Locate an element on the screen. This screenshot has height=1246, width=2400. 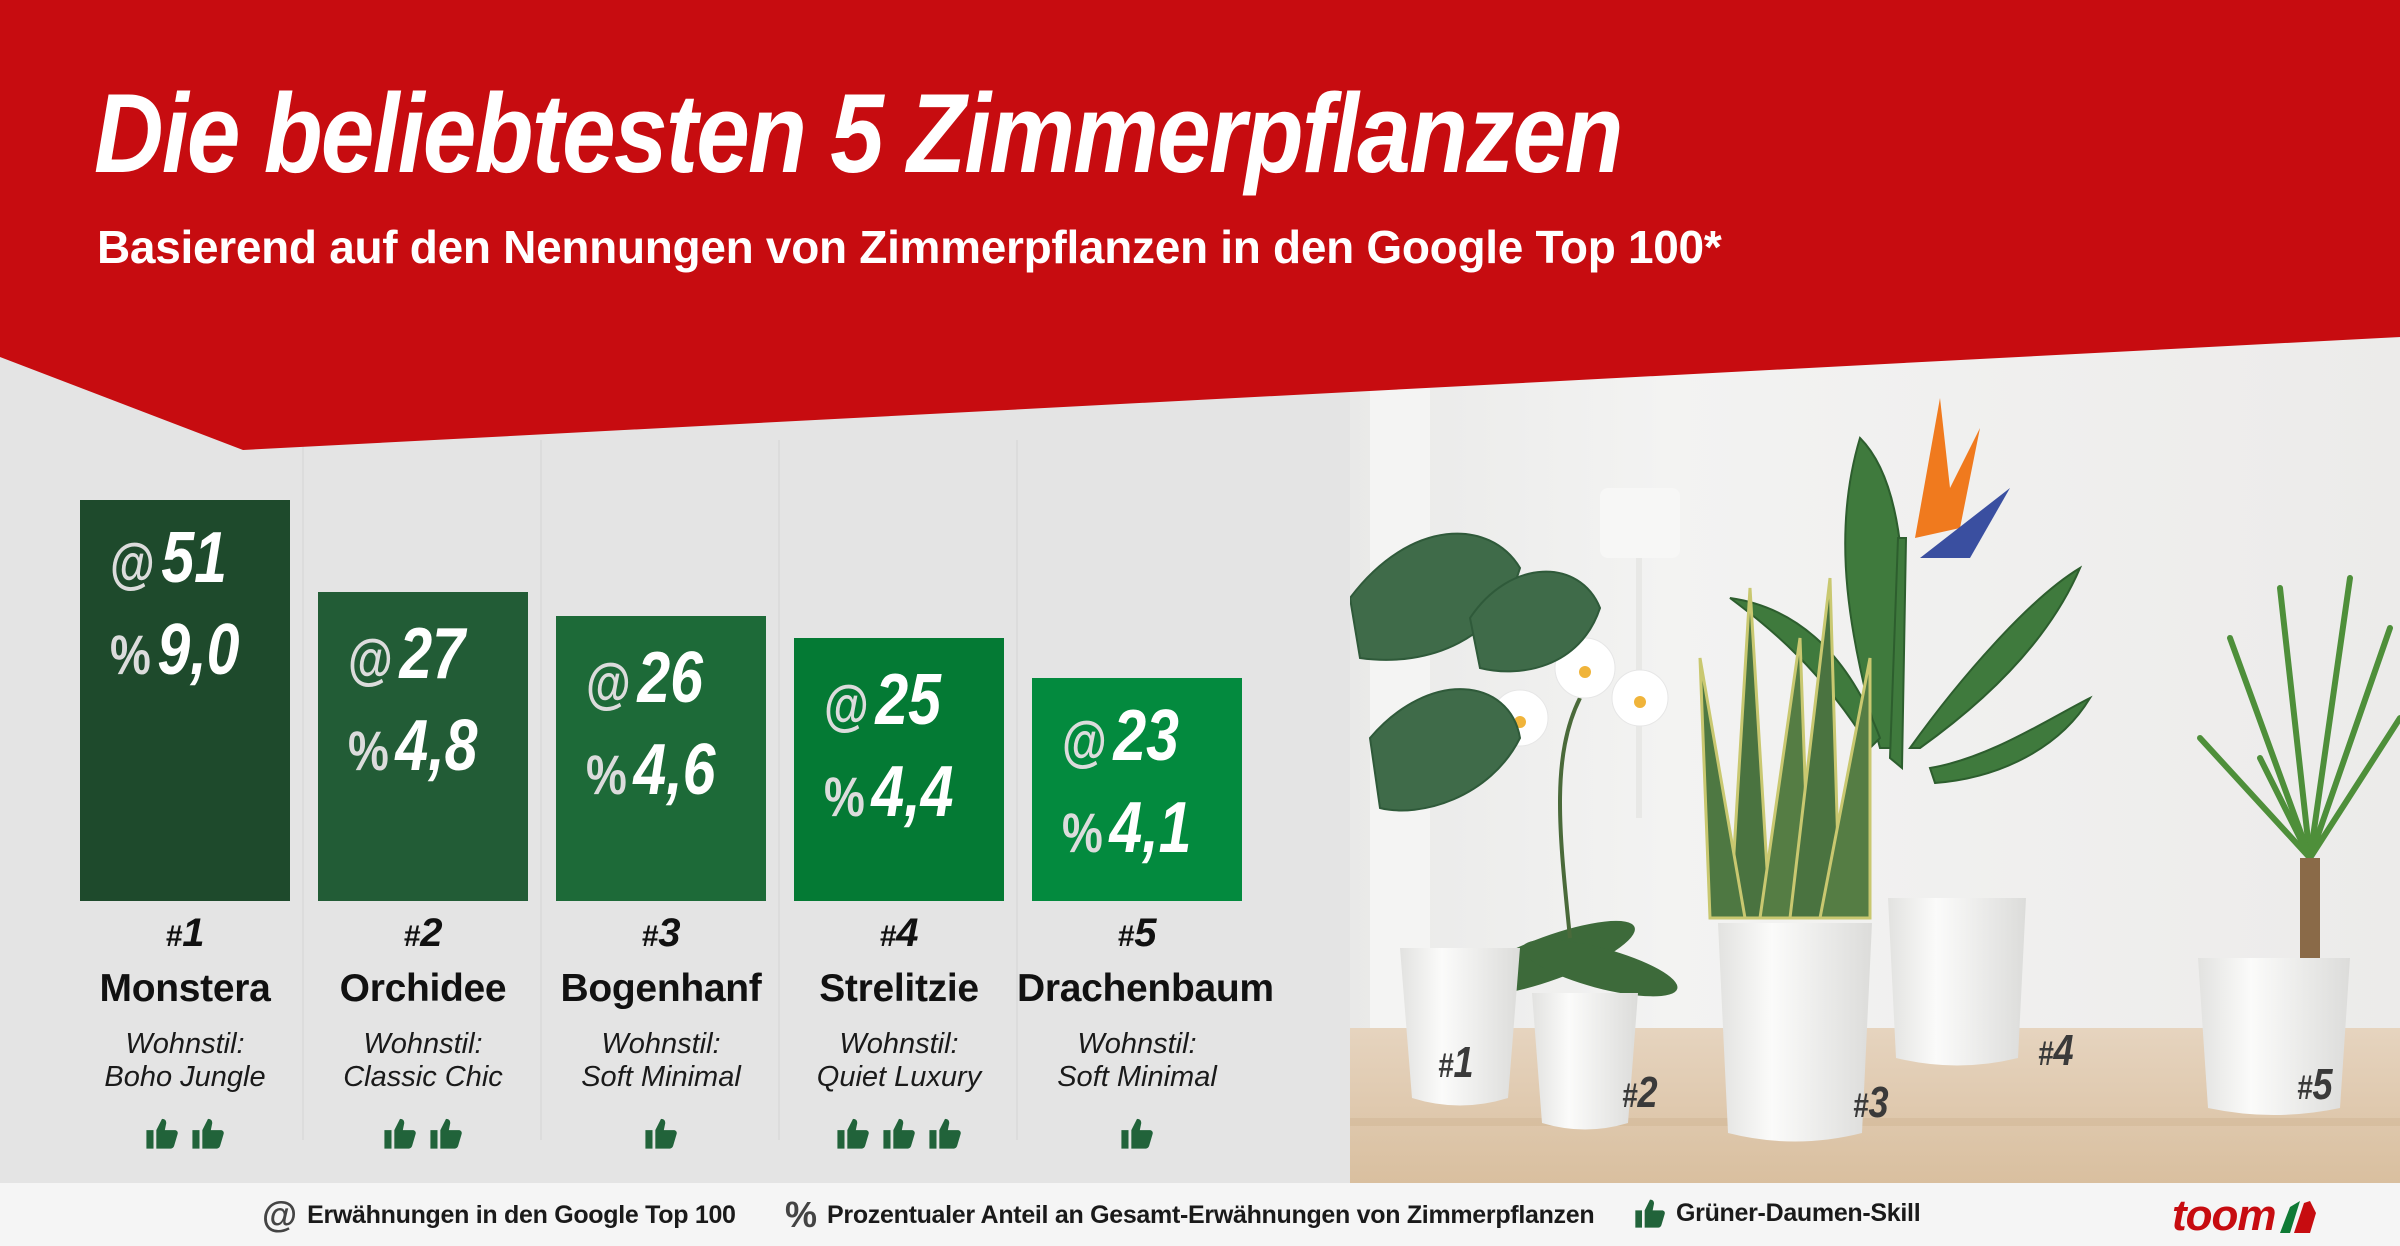
bar-values: @51 %9,0 is located at coordinates (174, 604).